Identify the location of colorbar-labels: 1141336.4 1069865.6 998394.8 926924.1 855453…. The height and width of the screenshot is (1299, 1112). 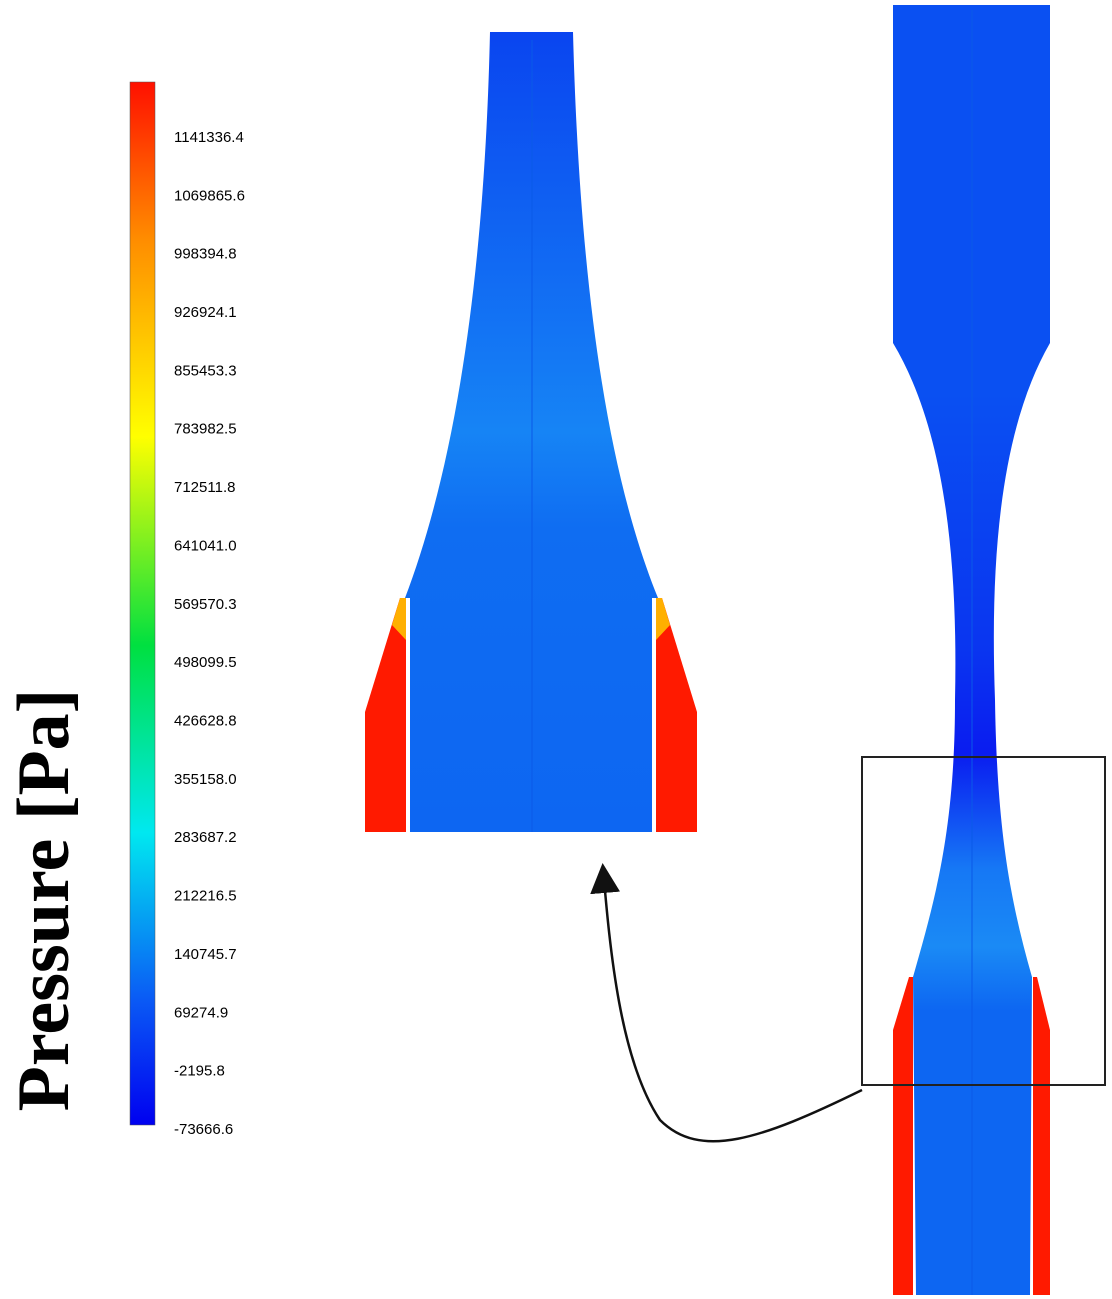
(209, 633).